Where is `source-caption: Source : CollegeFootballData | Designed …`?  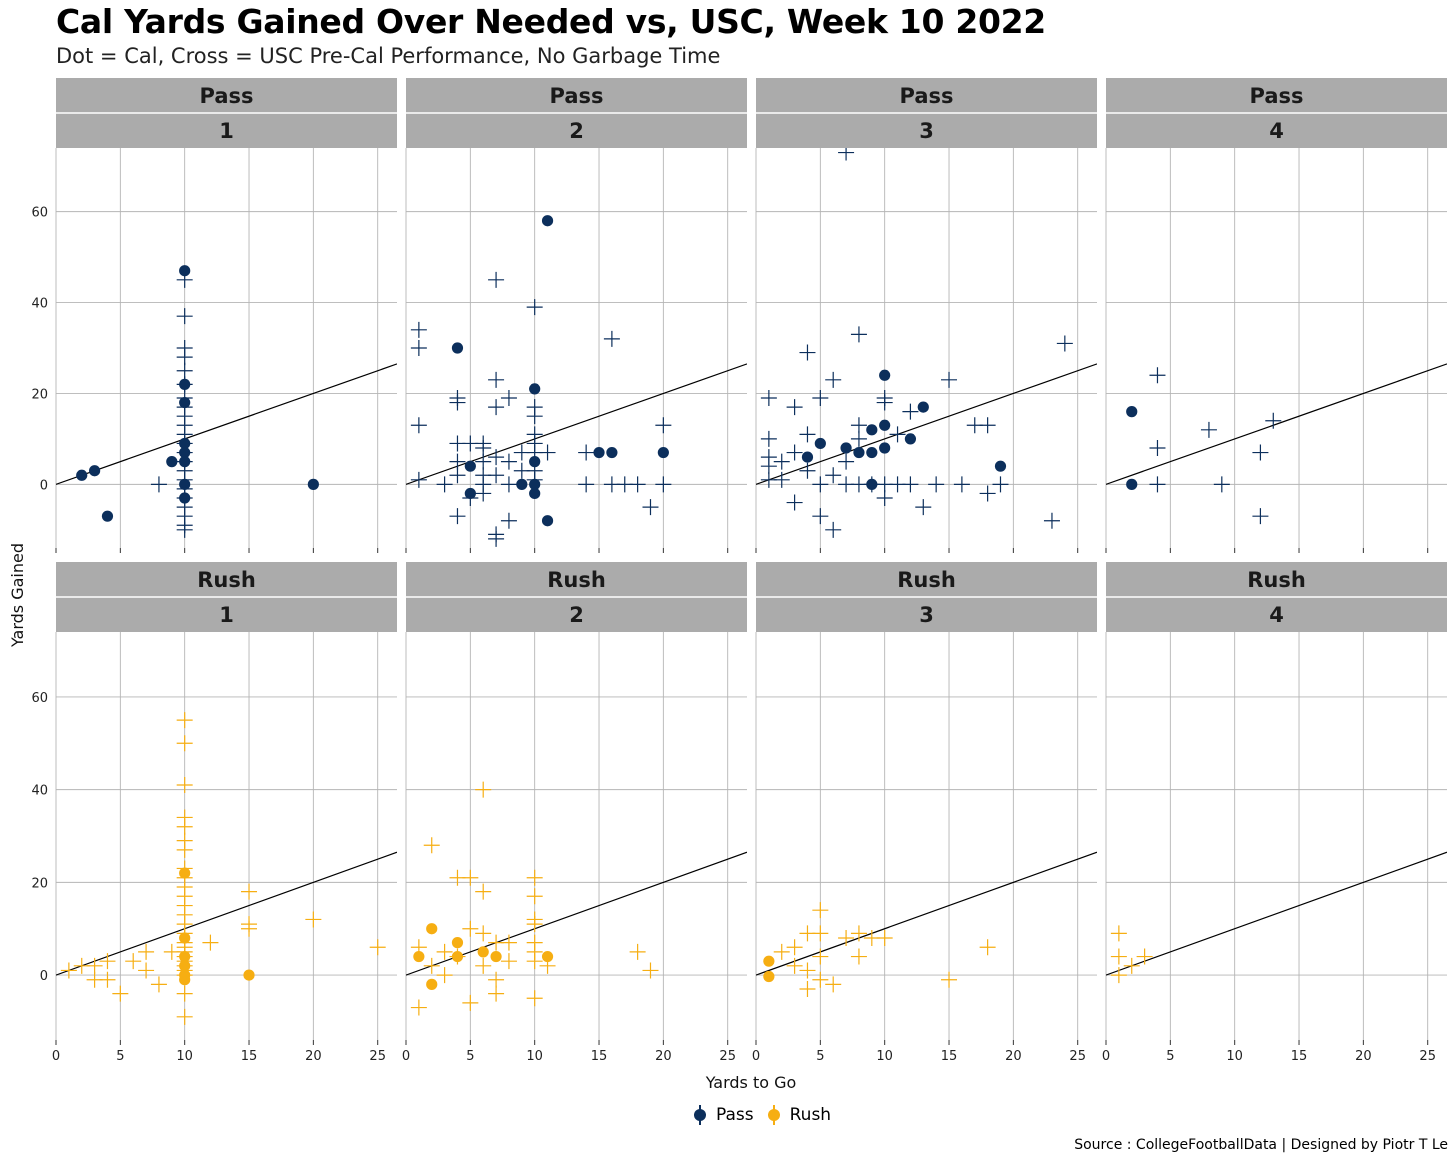
source-caption: Source : CollegeFootballData | Designed … is located at coordinates (1261, 1145).